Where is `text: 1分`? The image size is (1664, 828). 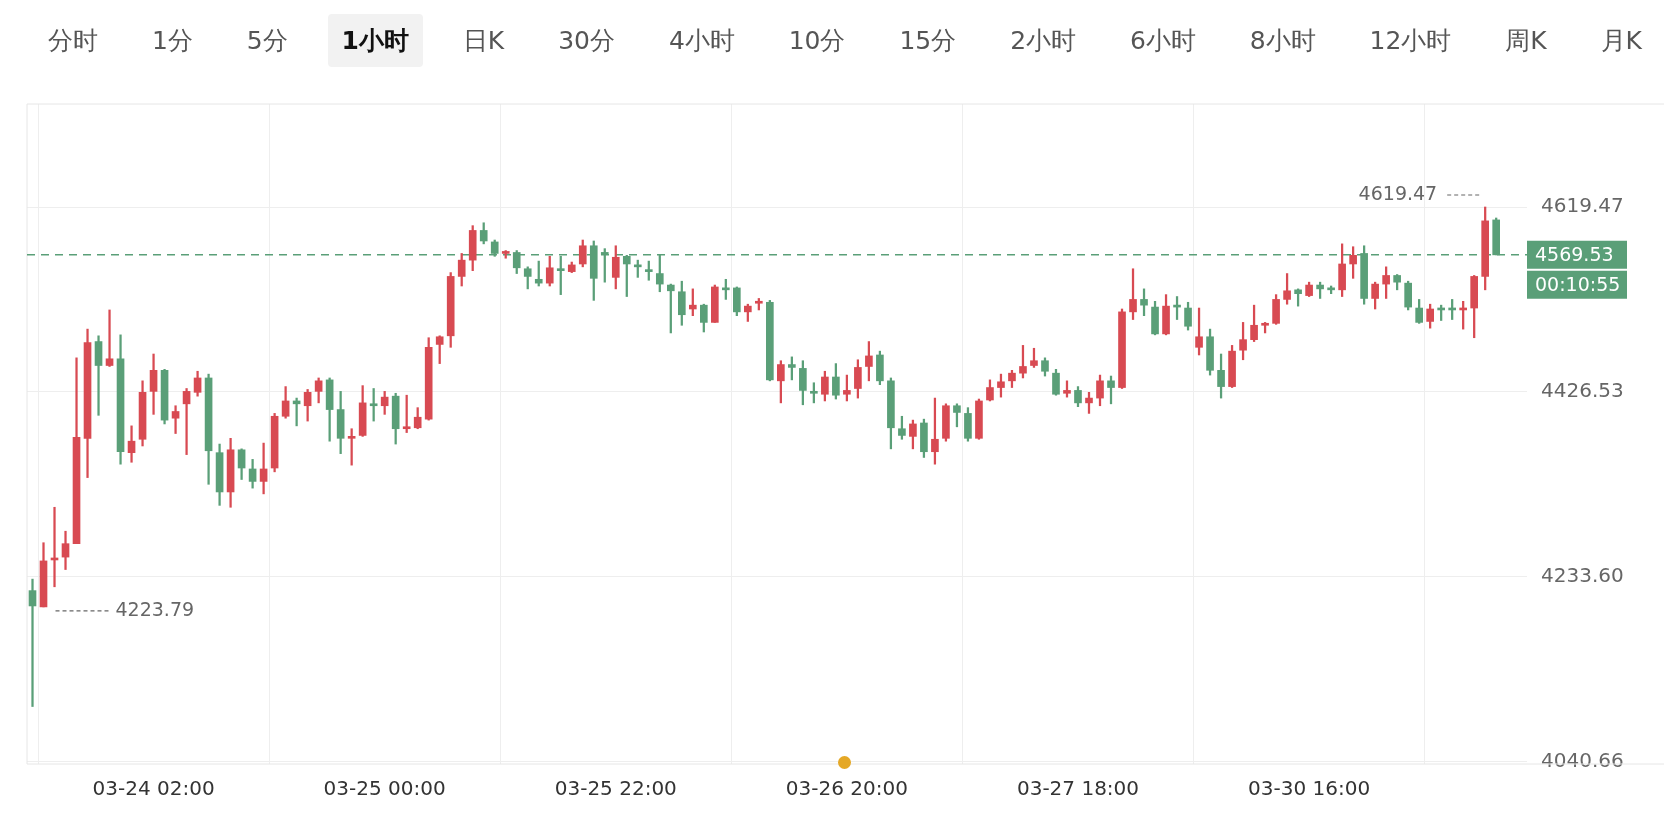 text: 1分 is located at coordinates (172, 40).